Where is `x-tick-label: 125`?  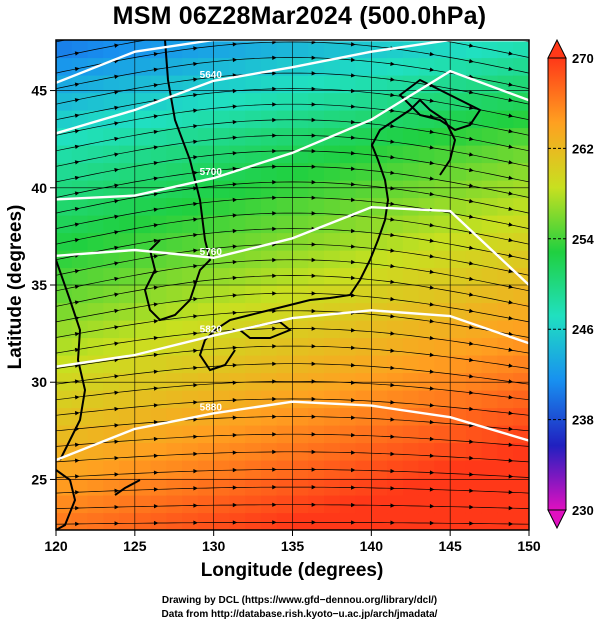 x-tick-label: 125 is located at coordinates (135, 546).